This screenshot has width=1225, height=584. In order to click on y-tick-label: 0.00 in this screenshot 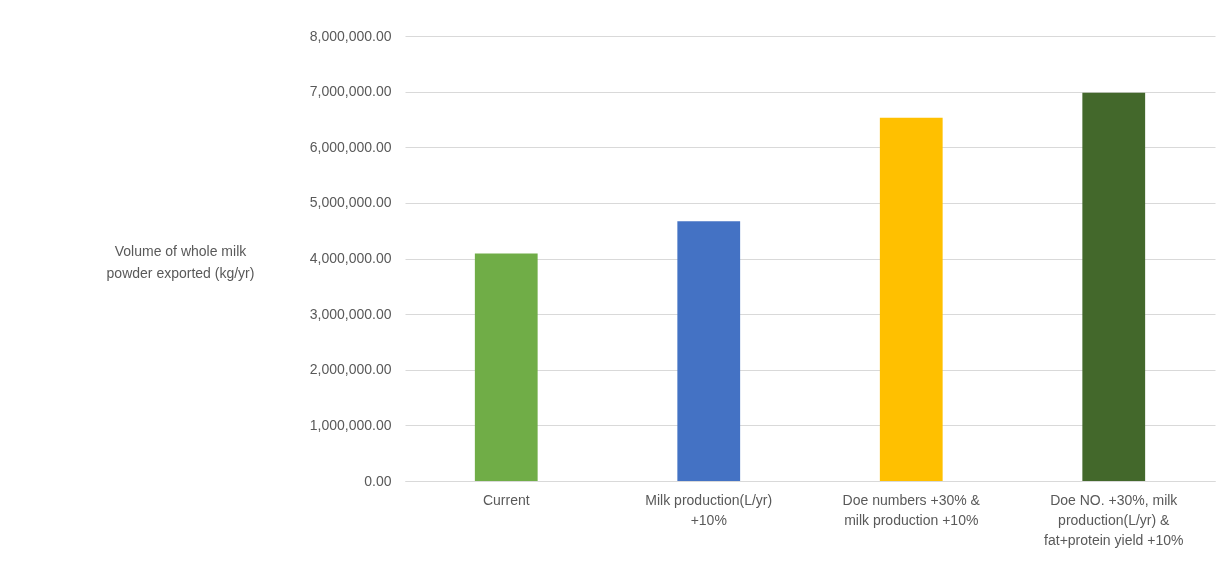, I will do `click(378, 480)`.